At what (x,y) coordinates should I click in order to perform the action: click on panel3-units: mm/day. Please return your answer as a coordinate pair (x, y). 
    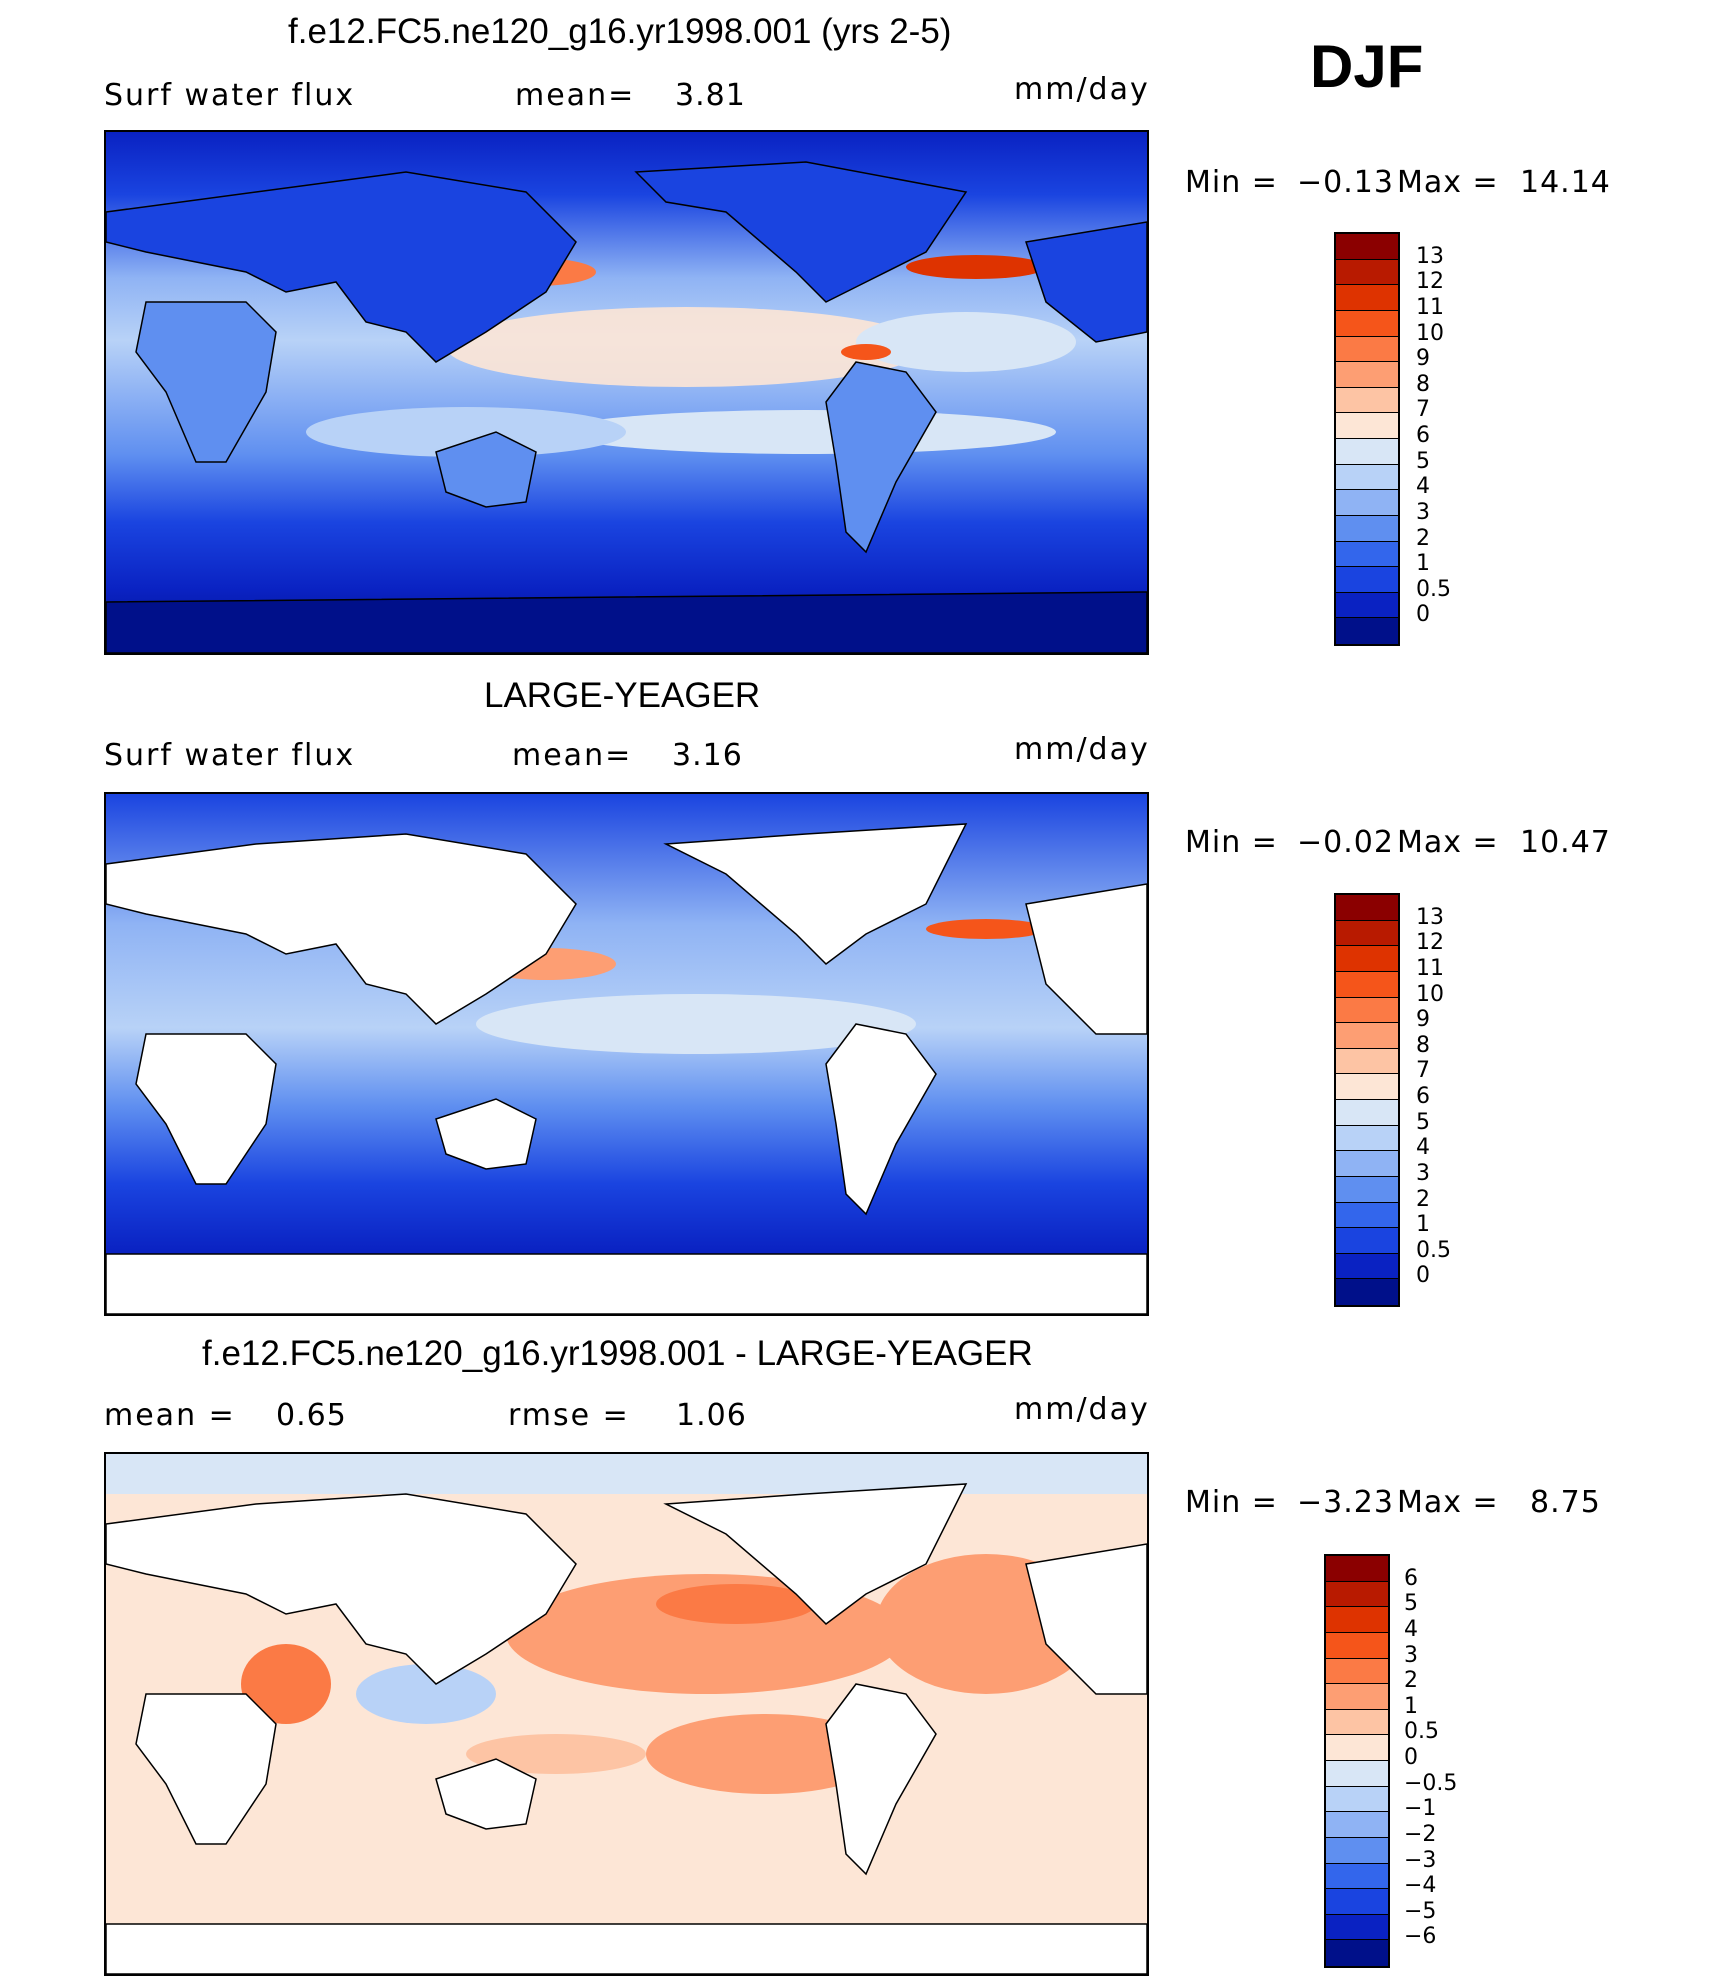
    Looking at the image, I should click on (1082, 1409).